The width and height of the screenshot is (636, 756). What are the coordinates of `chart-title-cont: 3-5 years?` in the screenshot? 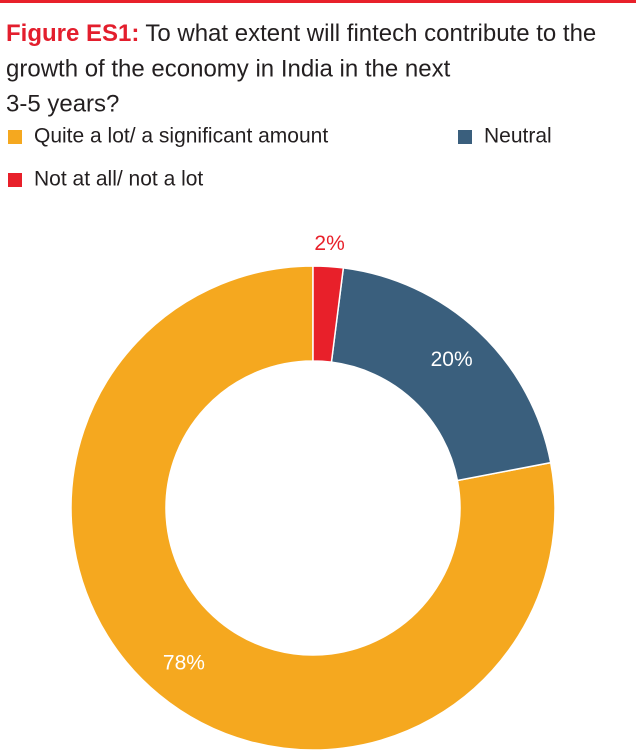 It's located at (62, 103).